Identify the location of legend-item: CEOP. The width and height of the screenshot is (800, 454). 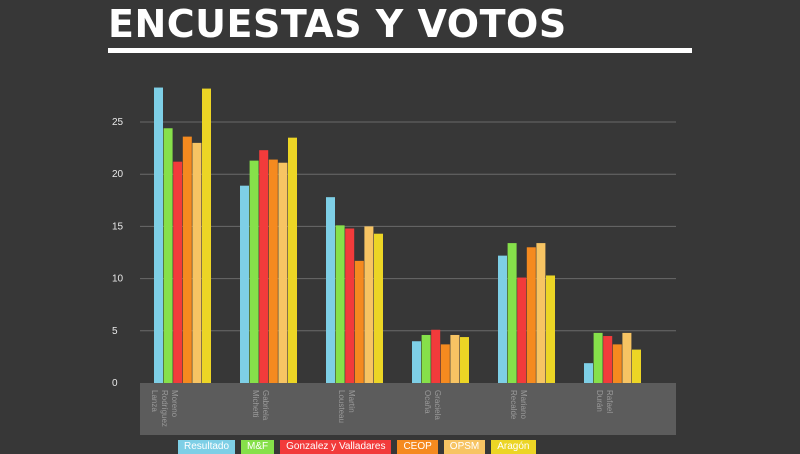
(417, 447).